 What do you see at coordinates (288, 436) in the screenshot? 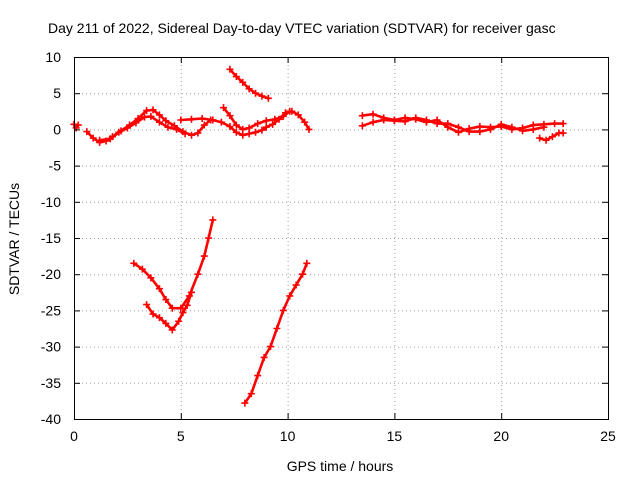
I see `x-tick-label: 10` at bounding box center [288, 436].